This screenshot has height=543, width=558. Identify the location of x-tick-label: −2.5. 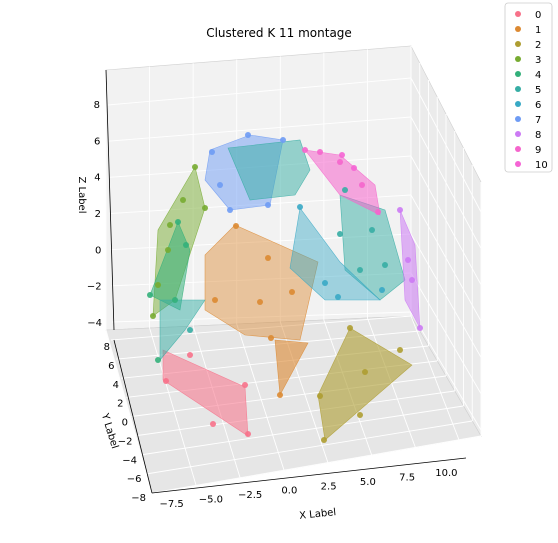
(250, 495).